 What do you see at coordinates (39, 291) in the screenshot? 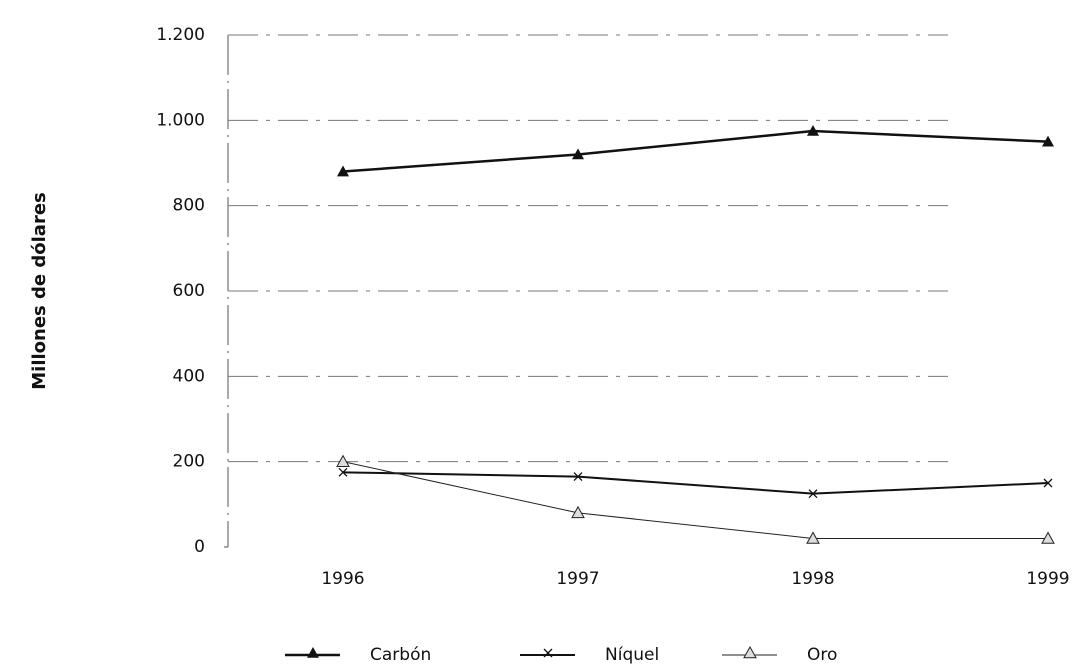
I see `y-axis-title: Millones de dólares` at bounding box center [39, 291].